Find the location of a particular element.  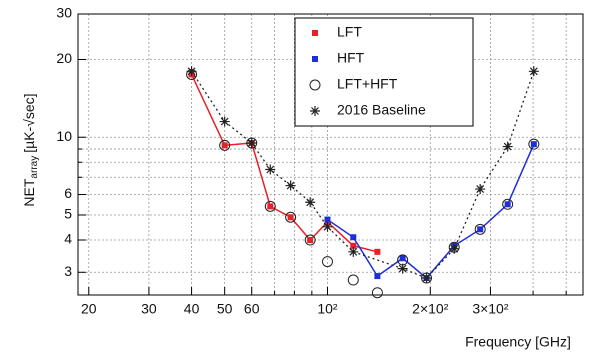

x-tick-label: 30 is located at coordinates (149, 309).